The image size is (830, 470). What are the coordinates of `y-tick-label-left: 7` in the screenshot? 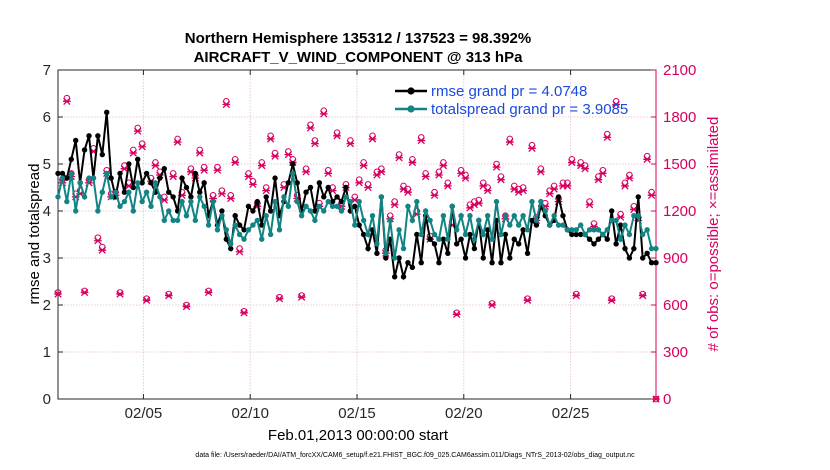 It's located at (47, 70).